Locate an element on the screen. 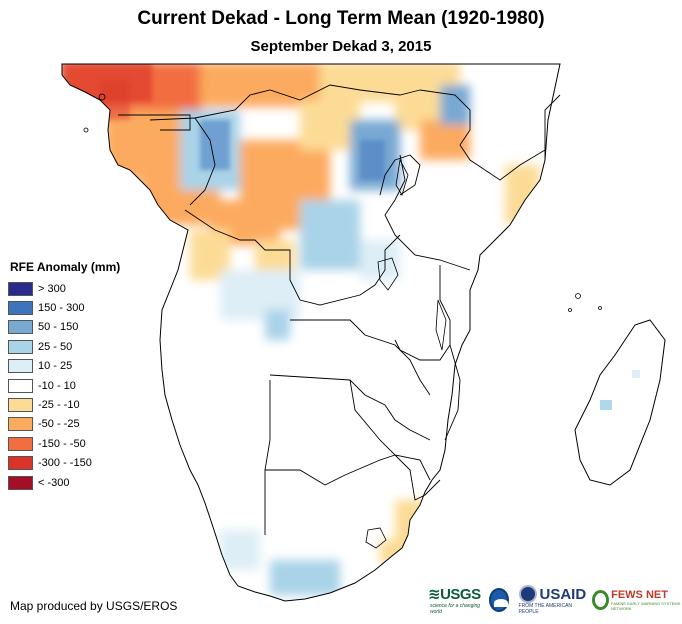 The image size is (682, 624). fewsnet-seal-icon is located at coordinates (601, 600).